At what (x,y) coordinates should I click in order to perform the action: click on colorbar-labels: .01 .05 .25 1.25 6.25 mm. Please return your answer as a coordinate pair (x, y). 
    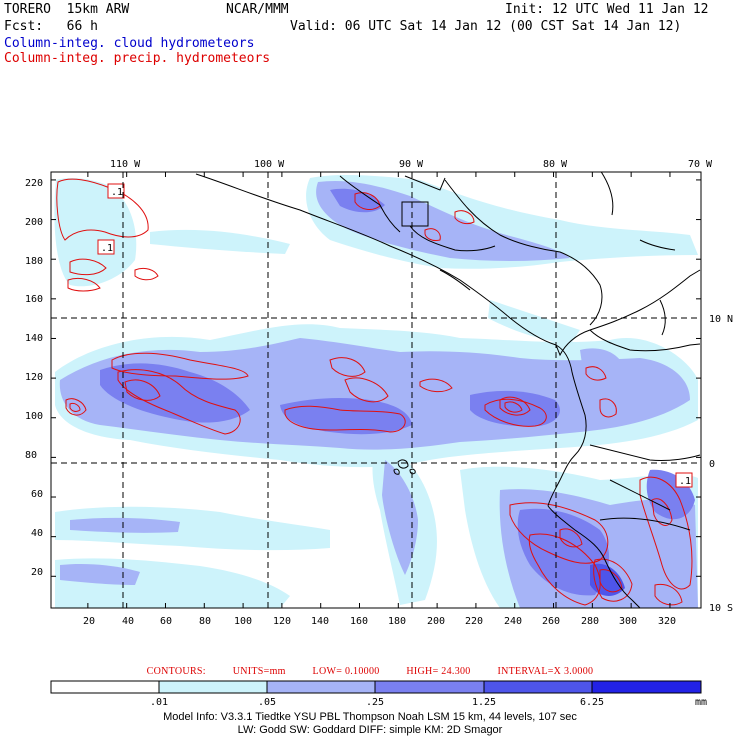
    Looking at the image, I should click on (428, 702).